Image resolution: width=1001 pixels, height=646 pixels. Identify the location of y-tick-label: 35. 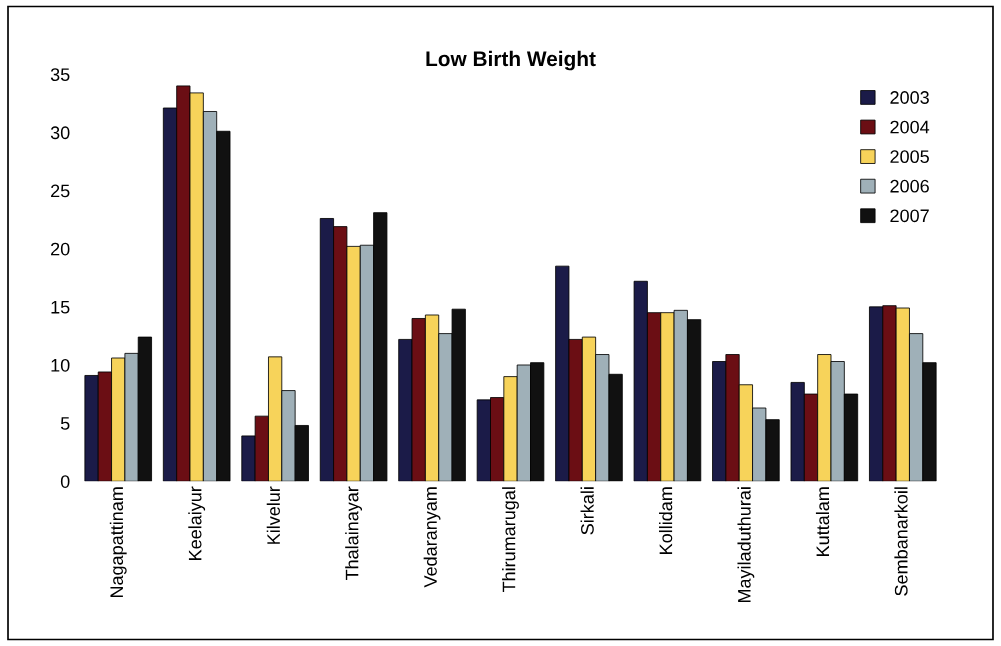
(60, 75).